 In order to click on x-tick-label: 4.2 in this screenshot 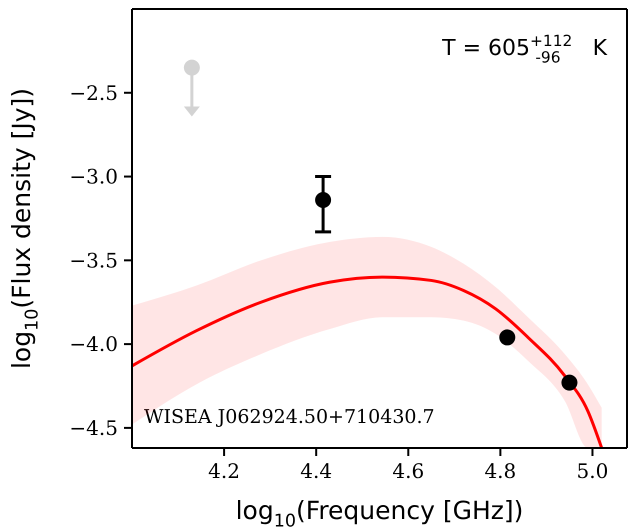, I will do `click(224, 471)`.